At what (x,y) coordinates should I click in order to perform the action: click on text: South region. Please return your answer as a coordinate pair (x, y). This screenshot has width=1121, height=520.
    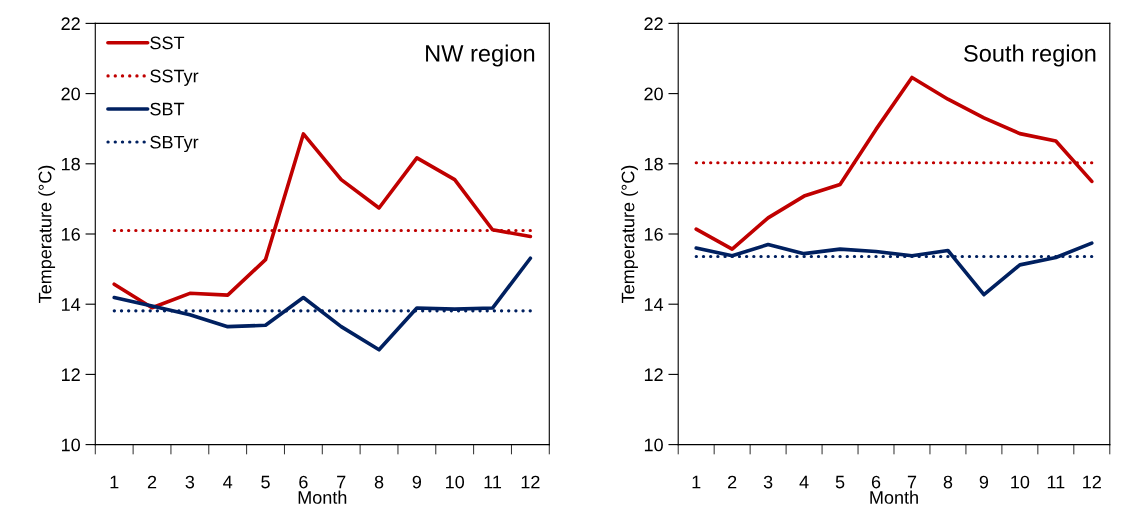
    Looking at the image, I should click on (1030, 55).